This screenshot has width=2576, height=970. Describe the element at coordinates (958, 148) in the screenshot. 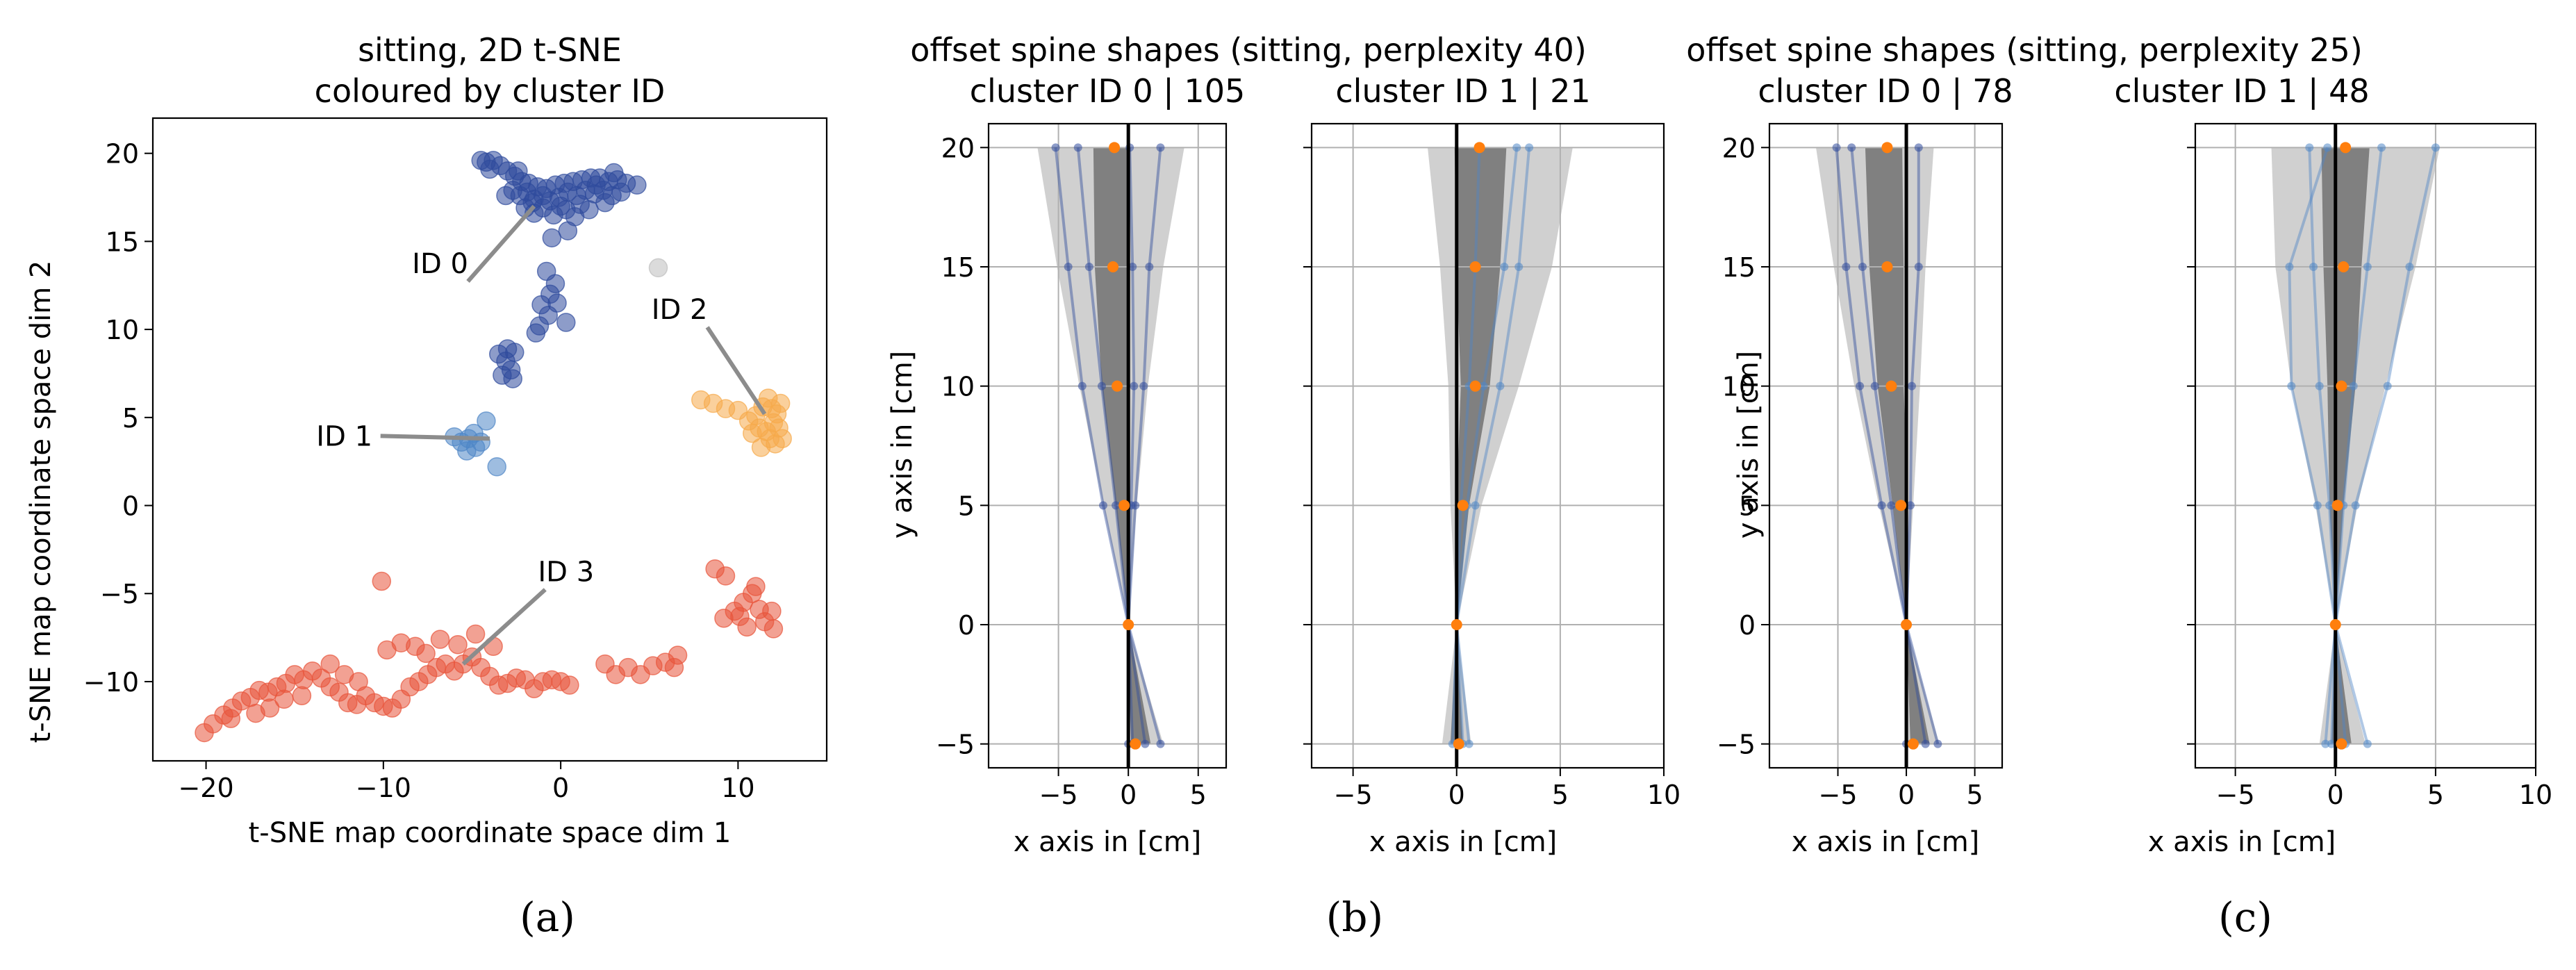

I see `panel-b-left-ytick-label: 20` at that location.